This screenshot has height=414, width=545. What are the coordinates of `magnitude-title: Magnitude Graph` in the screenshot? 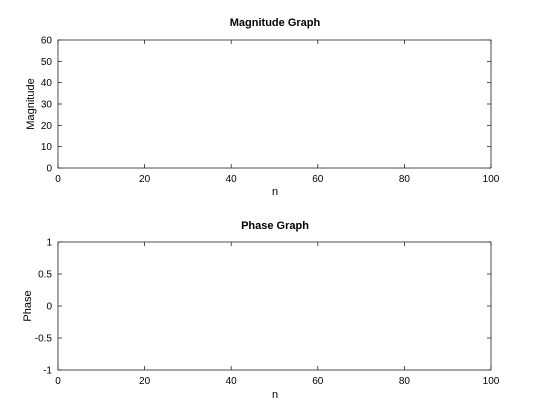 It's located at (275, 23).